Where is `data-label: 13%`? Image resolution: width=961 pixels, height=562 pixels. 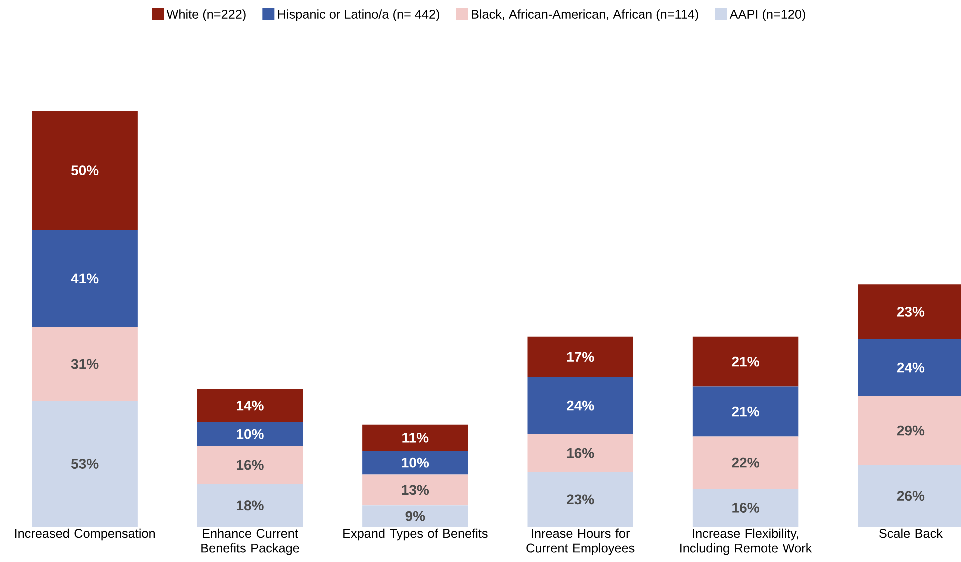
data-label: 13% is located at coordinates (416, 490).